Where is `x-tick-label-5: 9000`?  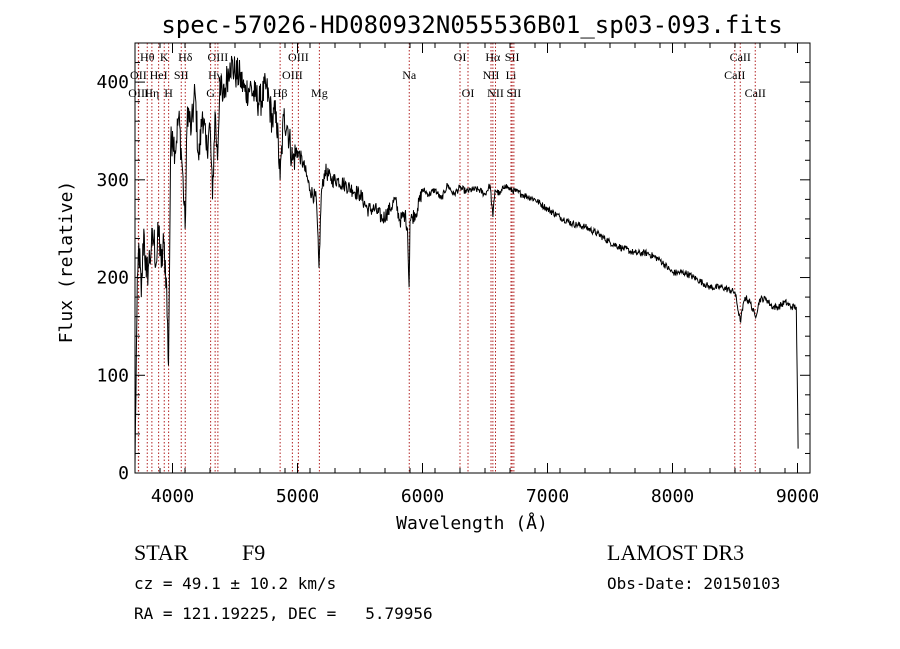
x-tick-label-5: 9000 is located at coordinates (797, 496).